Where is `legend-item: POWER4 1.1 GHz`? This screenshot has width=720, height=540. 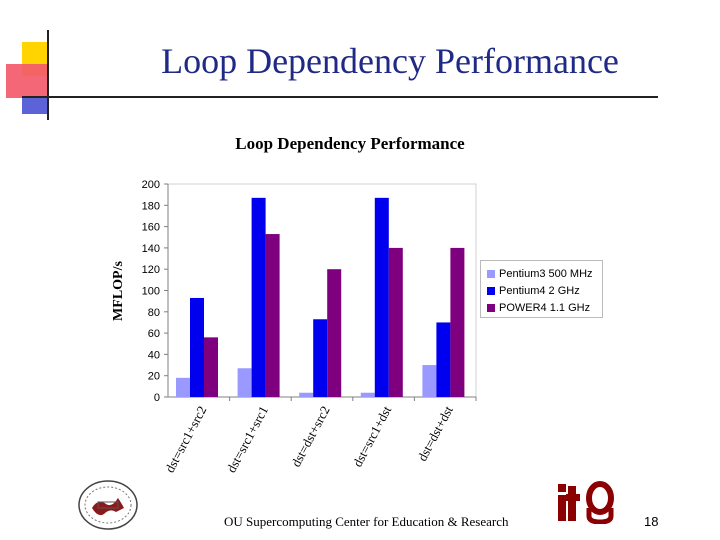 legend-item: POWER4 1.1 GHz is located at coordinates (544, 307).